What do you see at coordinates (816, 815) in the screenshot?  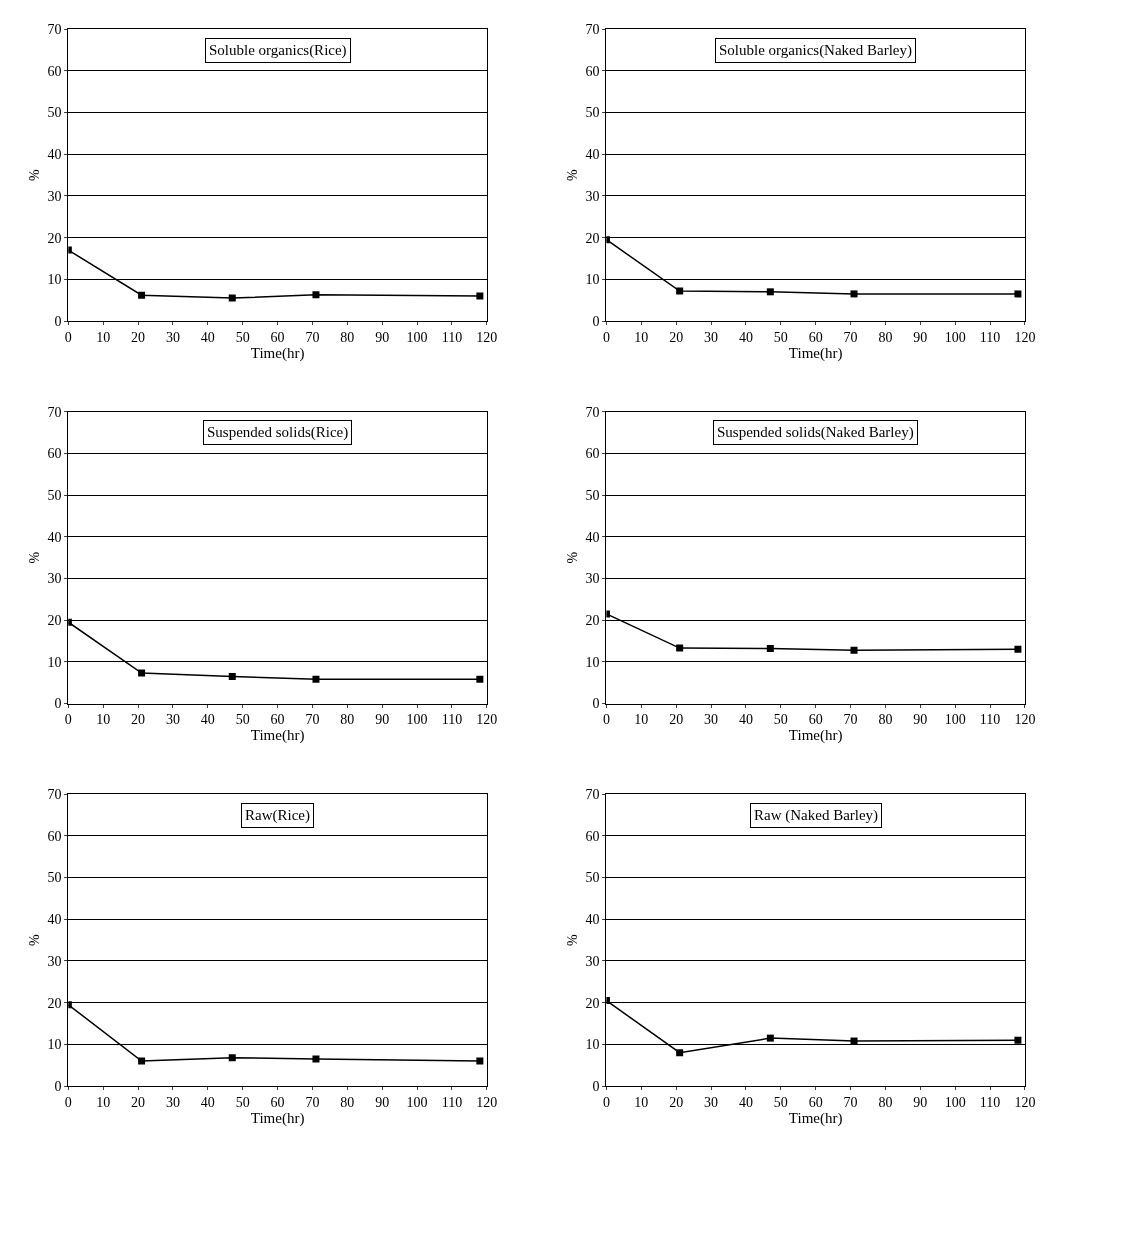 I see `text: Raw (Naked Barley)` at bounding box center [816, 815].